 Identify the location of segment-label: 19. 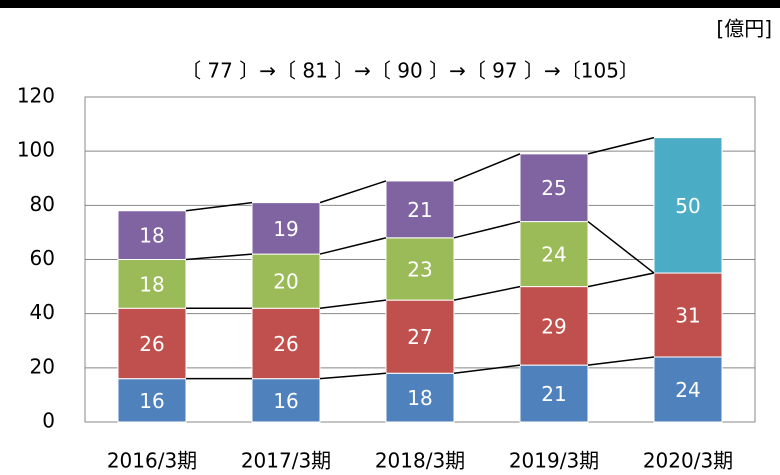
(285, 229).